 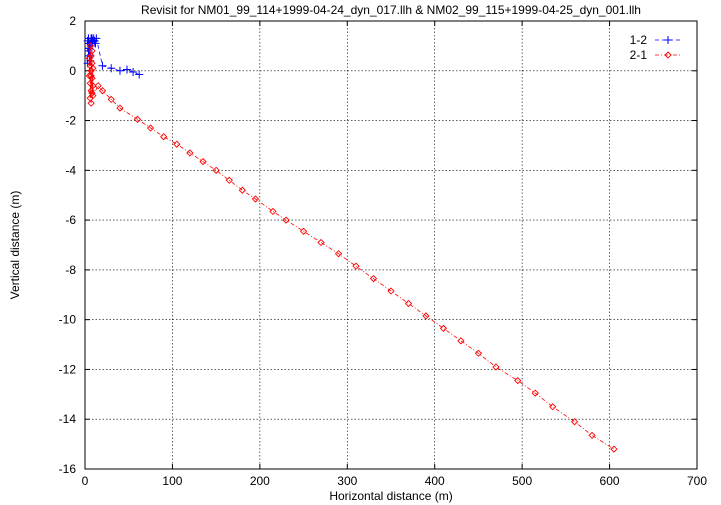 What do you see at coordinates (435, 481) in the screenshot?
I see `x-tick-label: 400` at bounding box center [435, 481].